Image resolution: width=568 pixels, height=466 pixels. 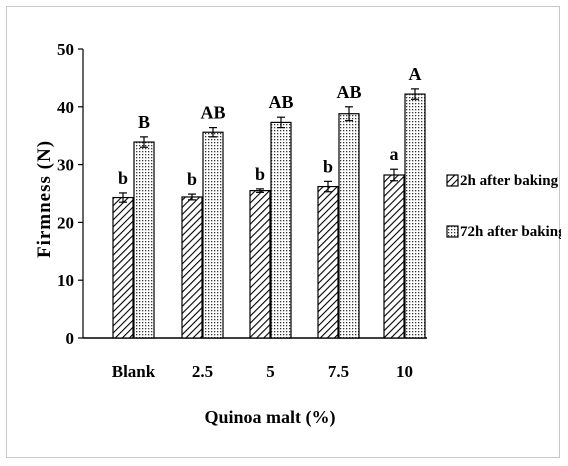 What do you see at coordinates (70, 338) in the screenshot?
I see `y-tick-label: 0` at bounding box center [70, 338].